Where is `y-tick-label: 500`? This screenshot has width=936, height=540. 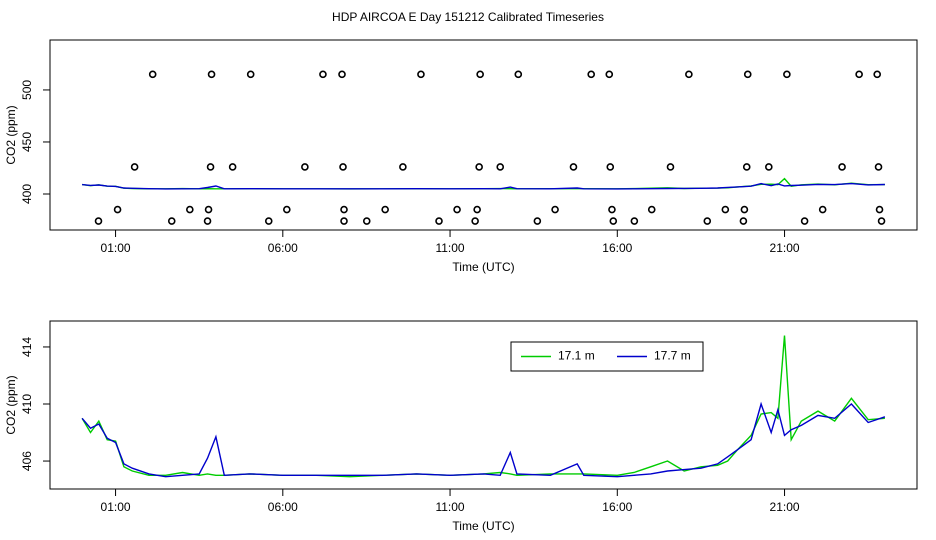
y-tick-label: 500 is located at coordinates (27, 90).